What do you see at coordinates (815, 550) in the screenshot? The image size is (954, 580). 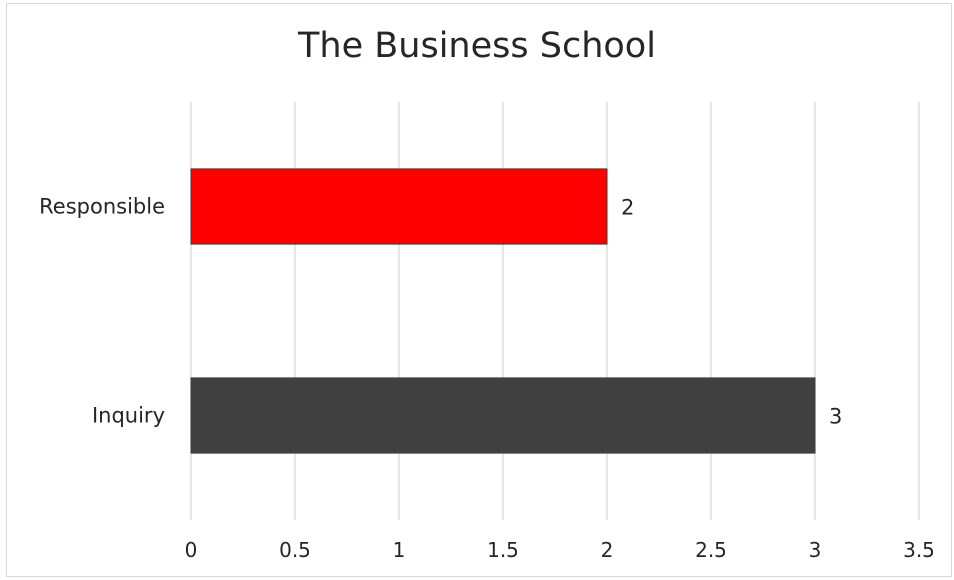 I see `x-tick-label: 3` at bounding box center [815, 550].